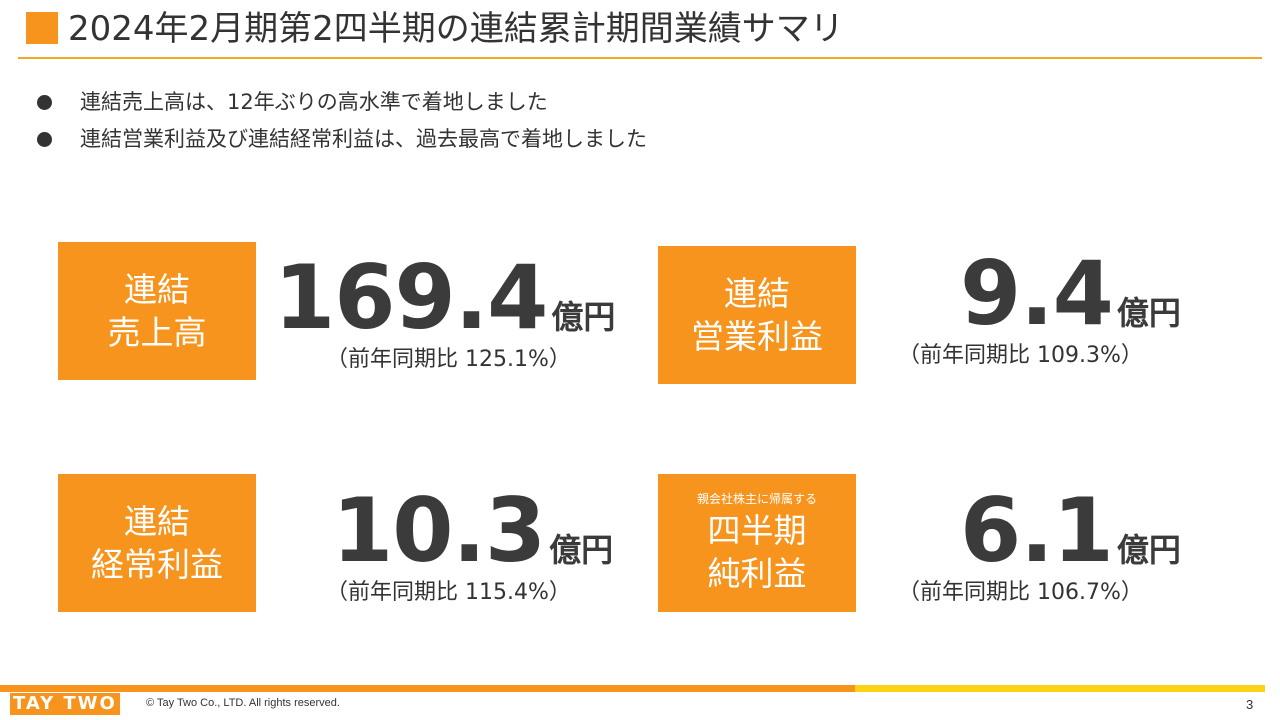 Image resolution: width=1280 pixels, height=720 pixels. I want to click on metric-value-ordinary-profit: 10.3 億円, so click(472, 531).